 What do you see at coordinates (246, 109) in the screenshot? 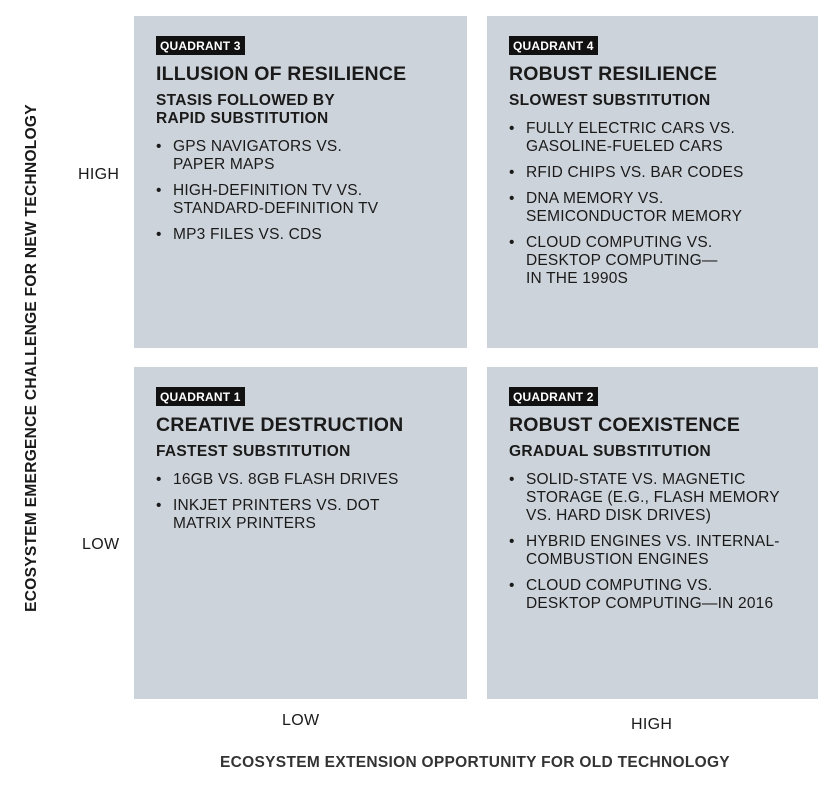
I see `quadrant-3-subtitle: STASIS FOLLOWED BY RAPID SUBSTITUTION` at bounding box center [246, 109].